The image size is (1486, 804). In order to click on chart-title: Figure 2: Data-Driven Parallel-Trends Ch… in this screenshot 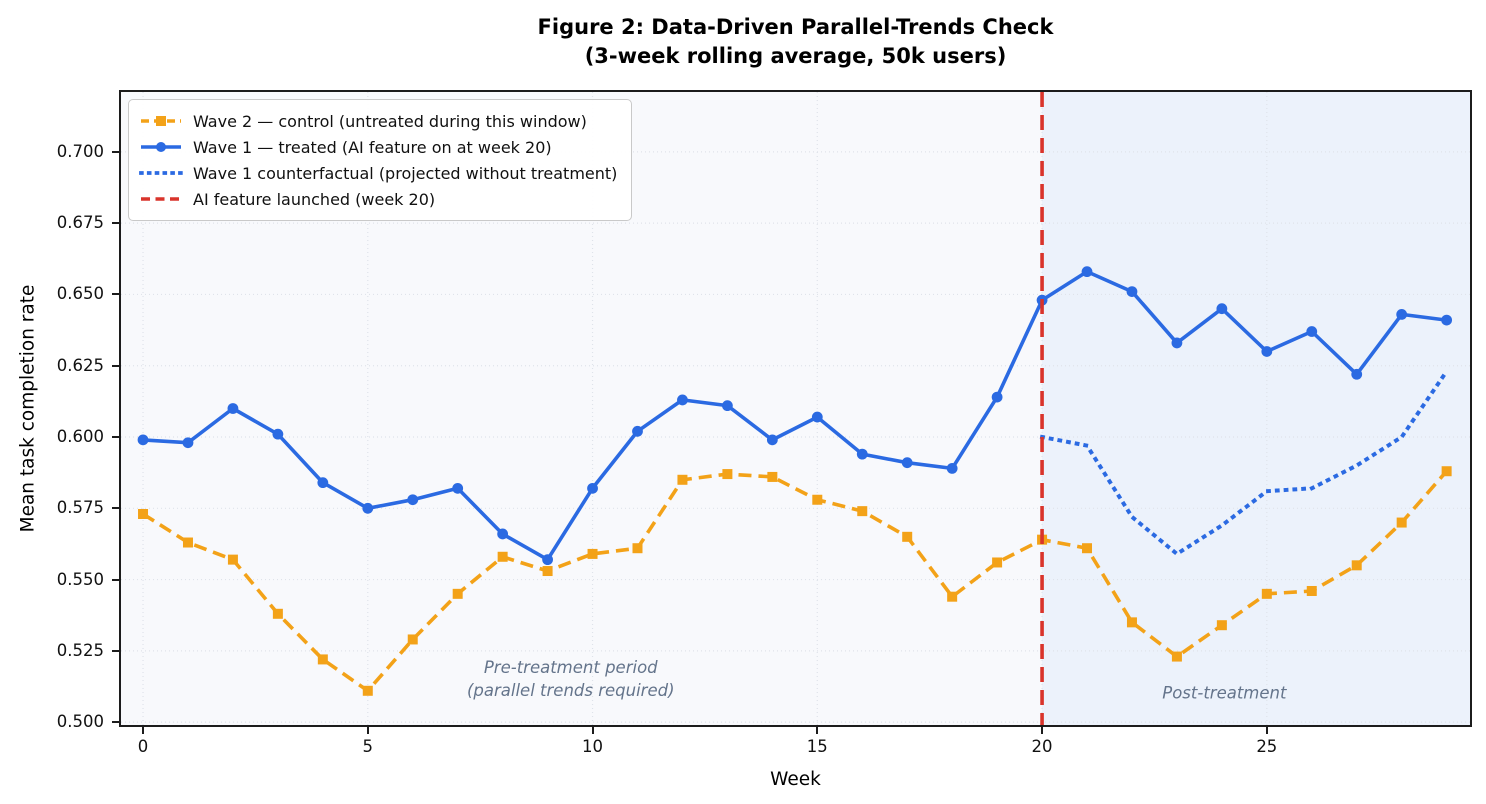, I will do `click(795, 42)`.